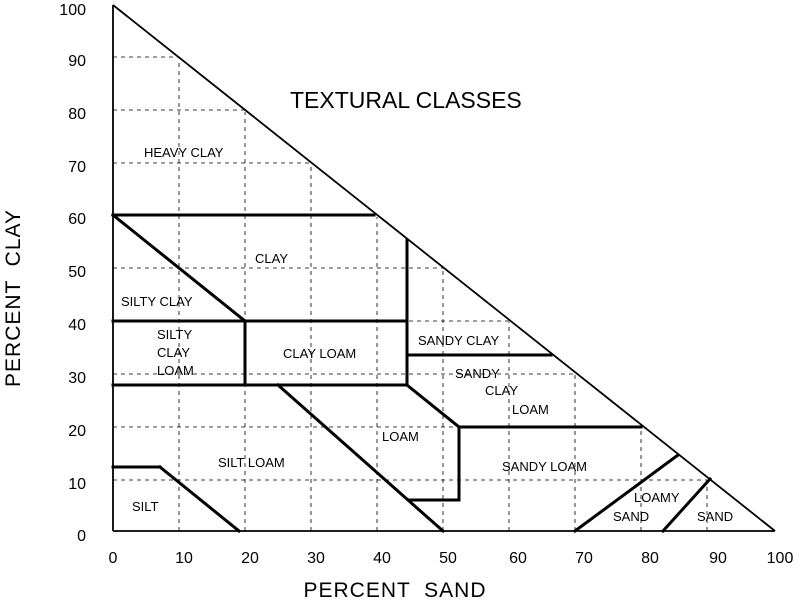 This screenshot has width=800, height=600. What do you see at coordinates (184, 152) in the screenshot?
I see `label-heavy-clay: HEAVY CLAY` at bounding box center [184, 152].